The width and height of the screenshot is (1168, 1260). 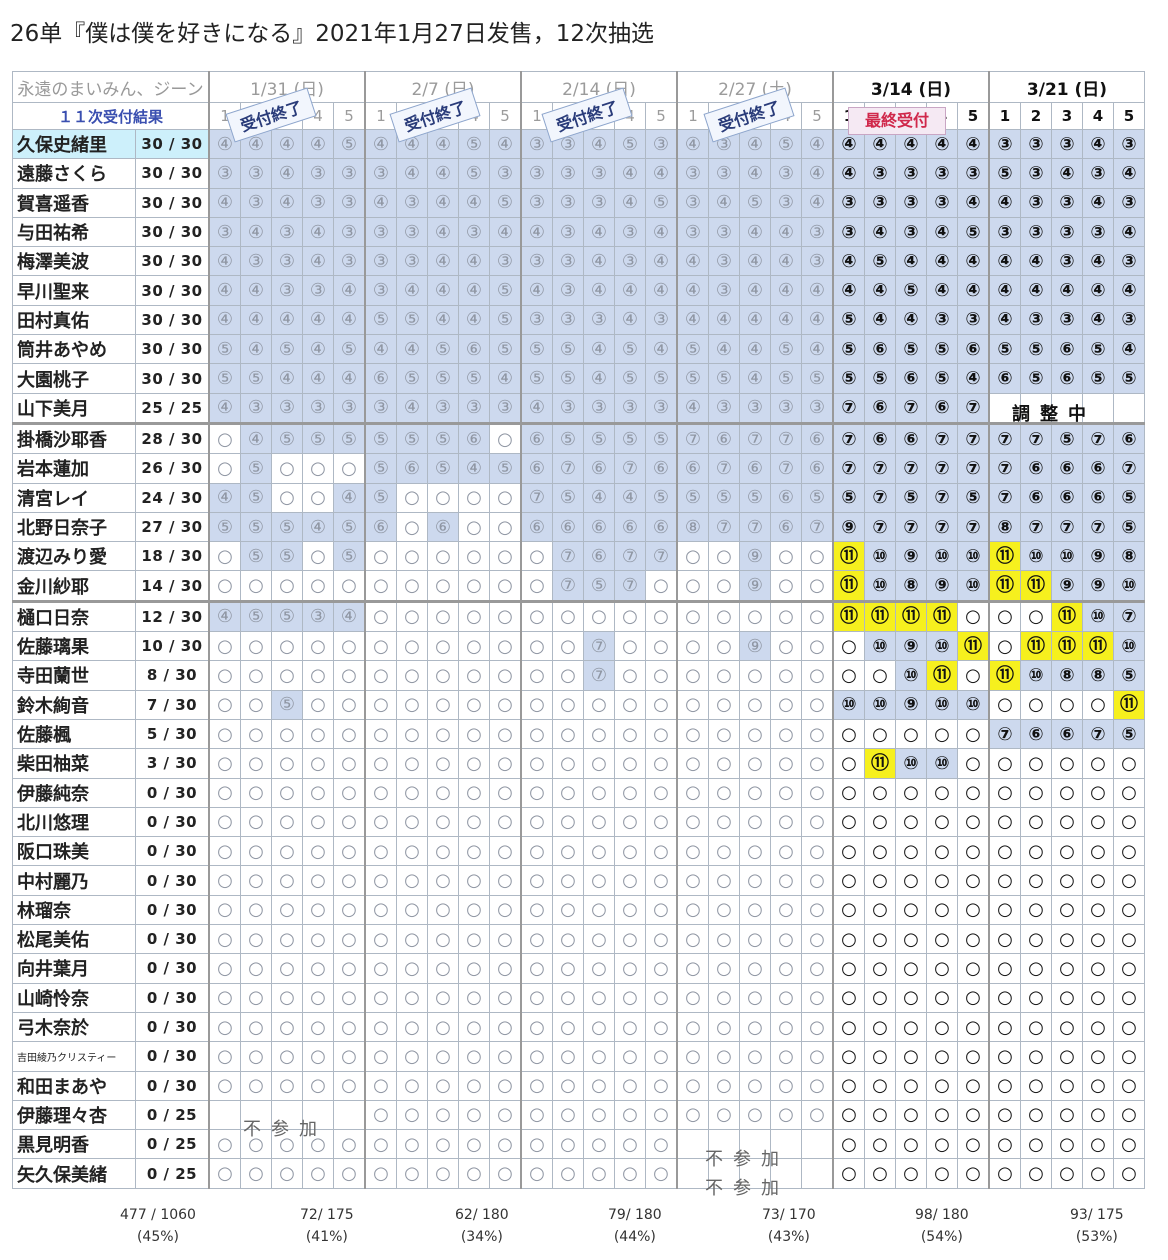 What do you see at coordinates (74, 734) in the screenshot?
I see `member-name: 佐藤楓` at bounding box center [74, 734].